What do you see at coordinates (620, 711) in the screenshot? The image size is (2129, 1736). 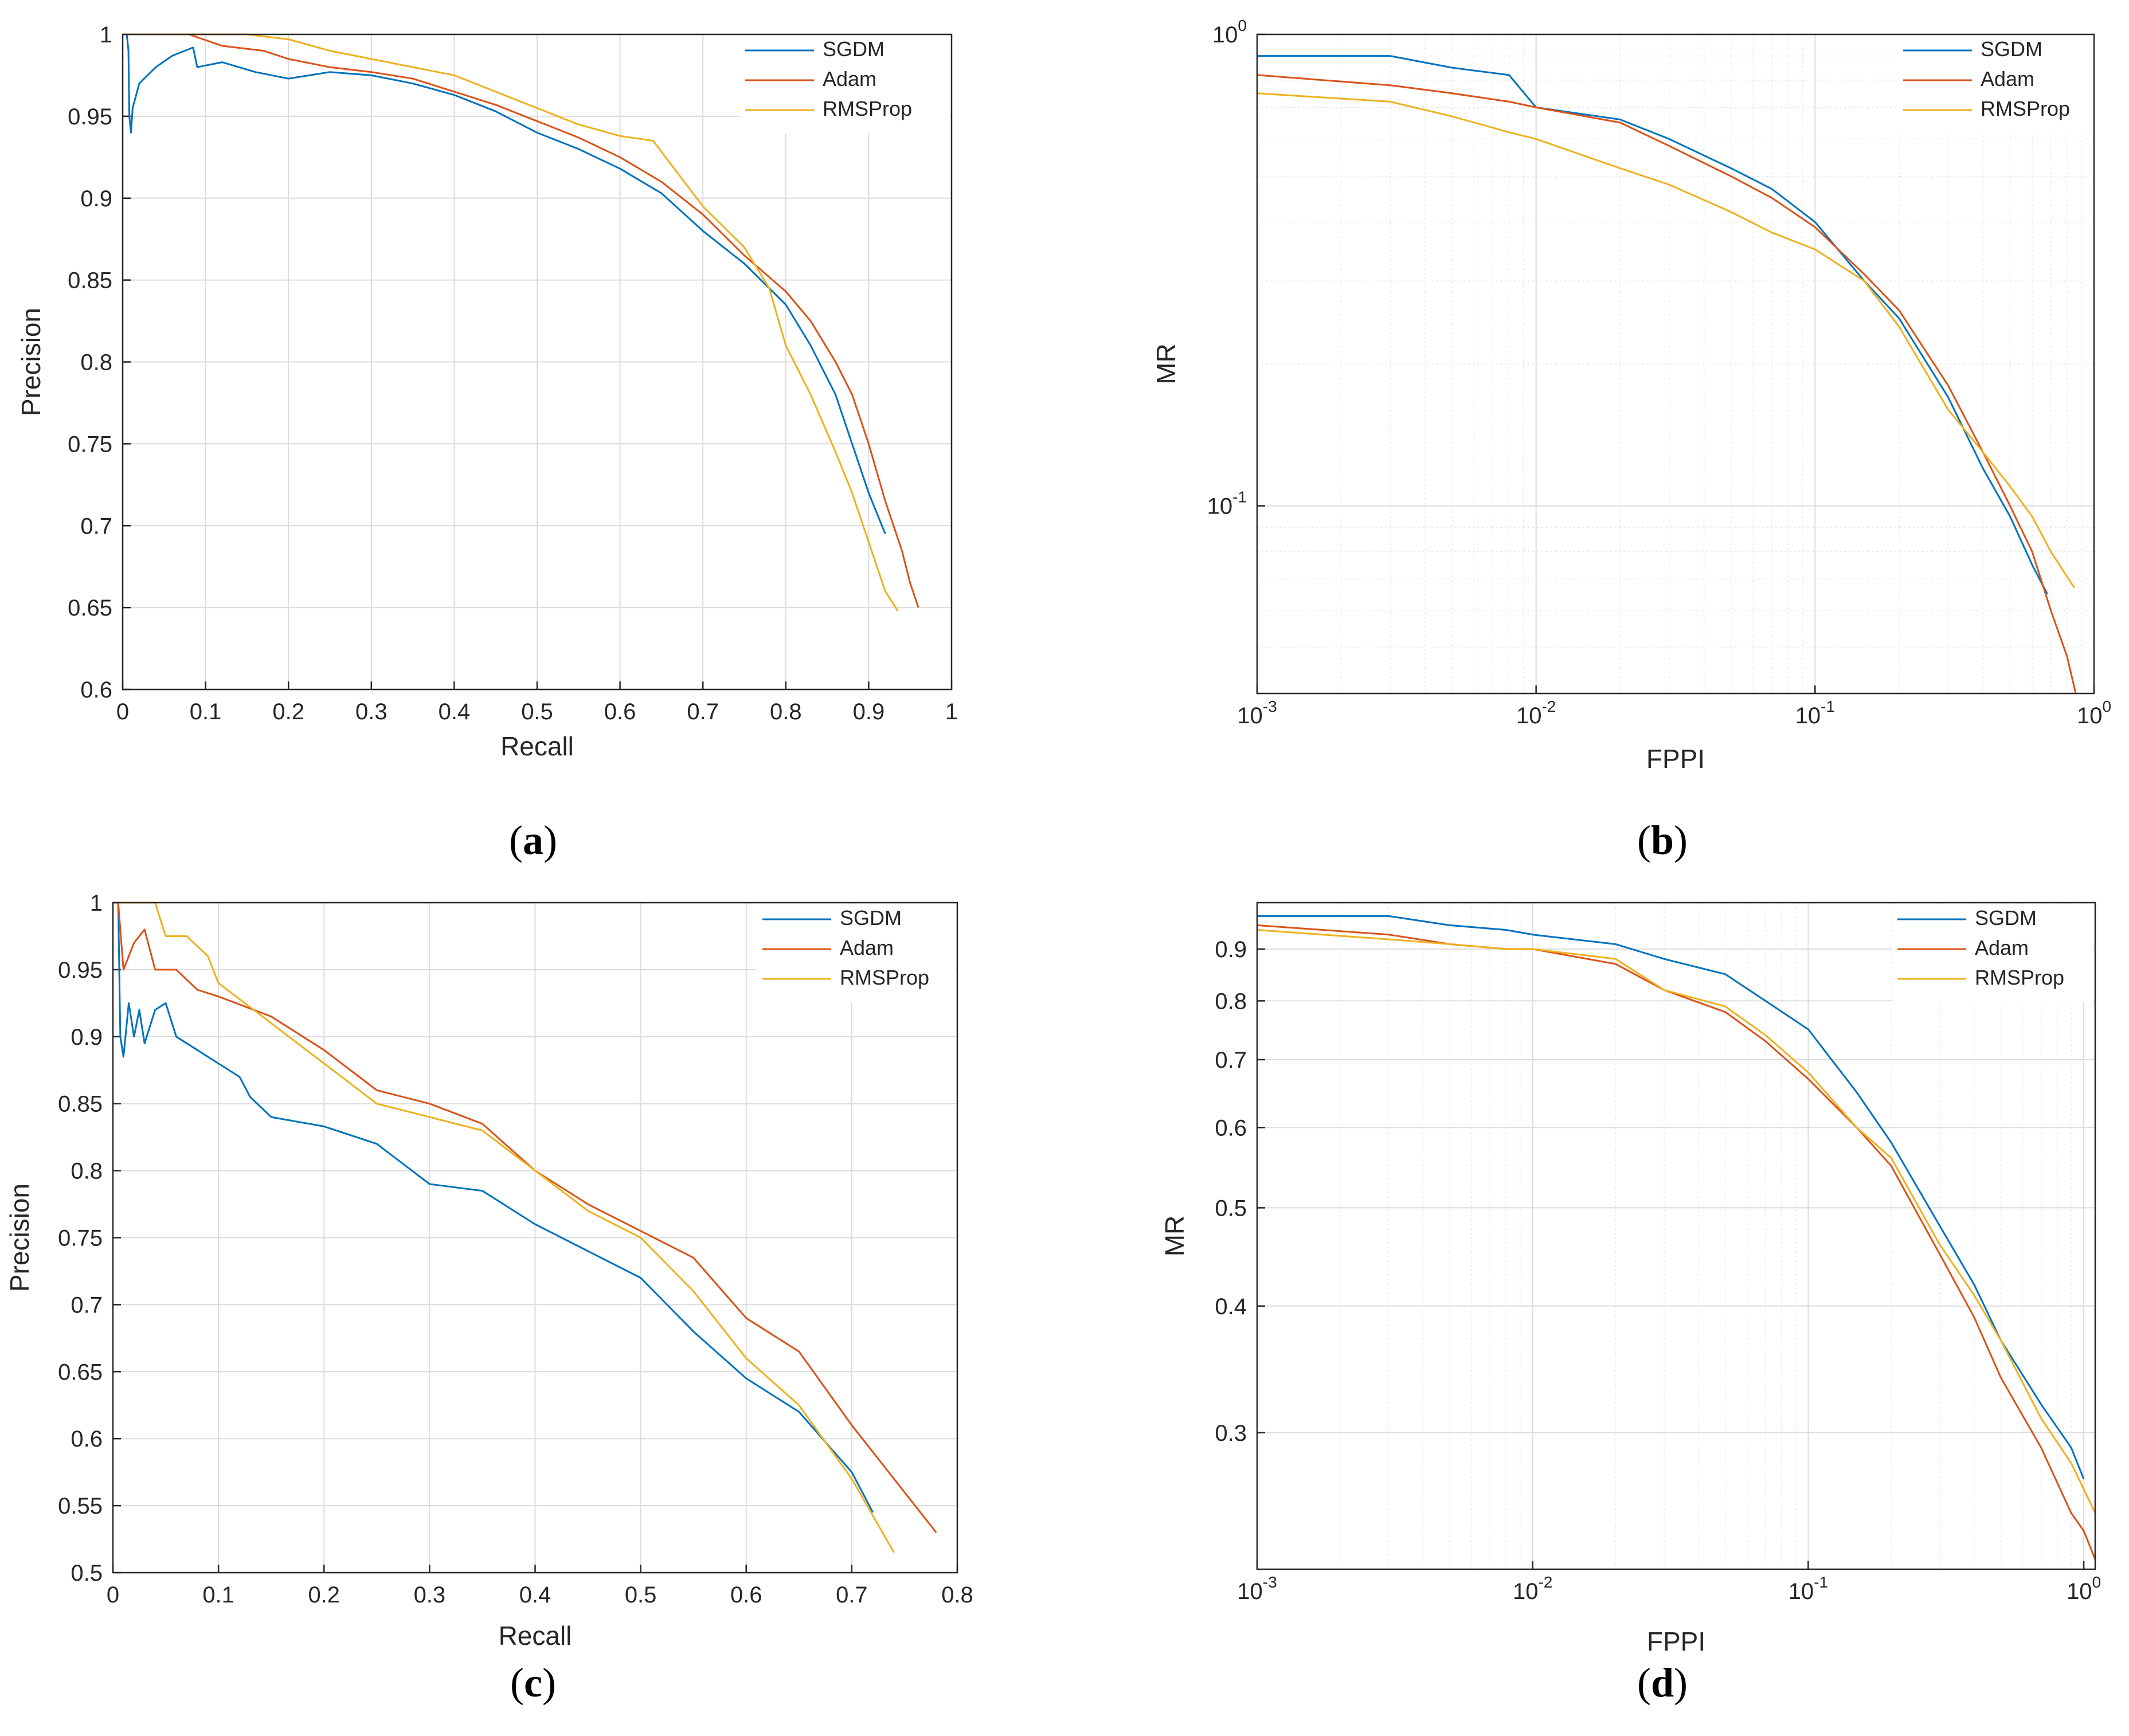 I see `xtick_labels-label: 0.6` at bounding box center [620, 711].